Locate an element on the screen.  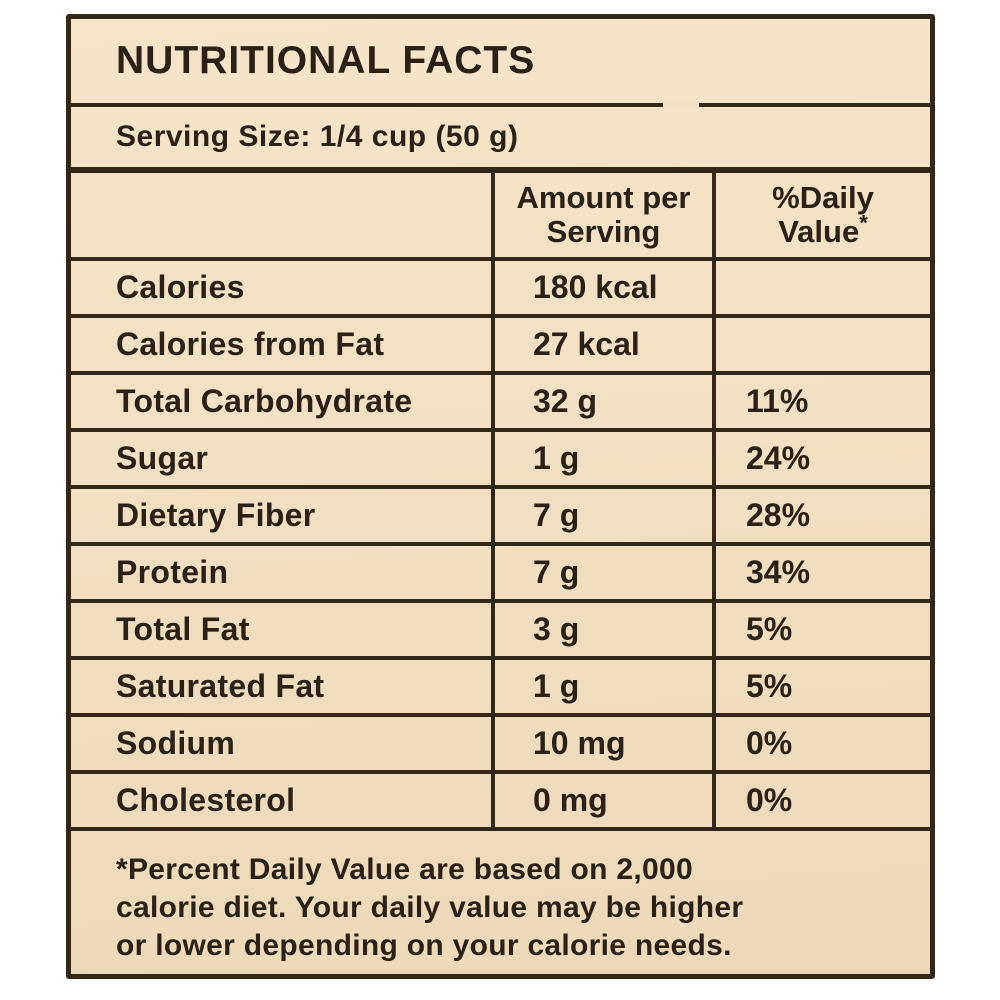
amount-cell: 180 kcal is located at coordinates (603, 287).